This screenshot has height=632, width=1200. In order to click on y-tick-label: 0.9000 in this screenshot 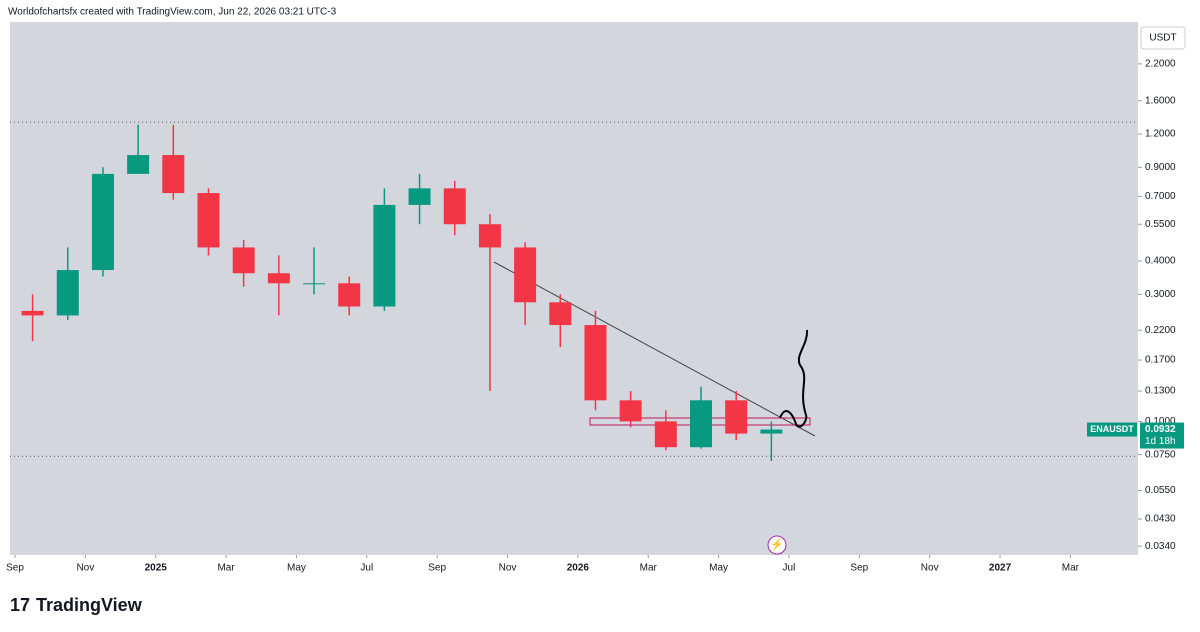, I will do `click(1160, 167)`.